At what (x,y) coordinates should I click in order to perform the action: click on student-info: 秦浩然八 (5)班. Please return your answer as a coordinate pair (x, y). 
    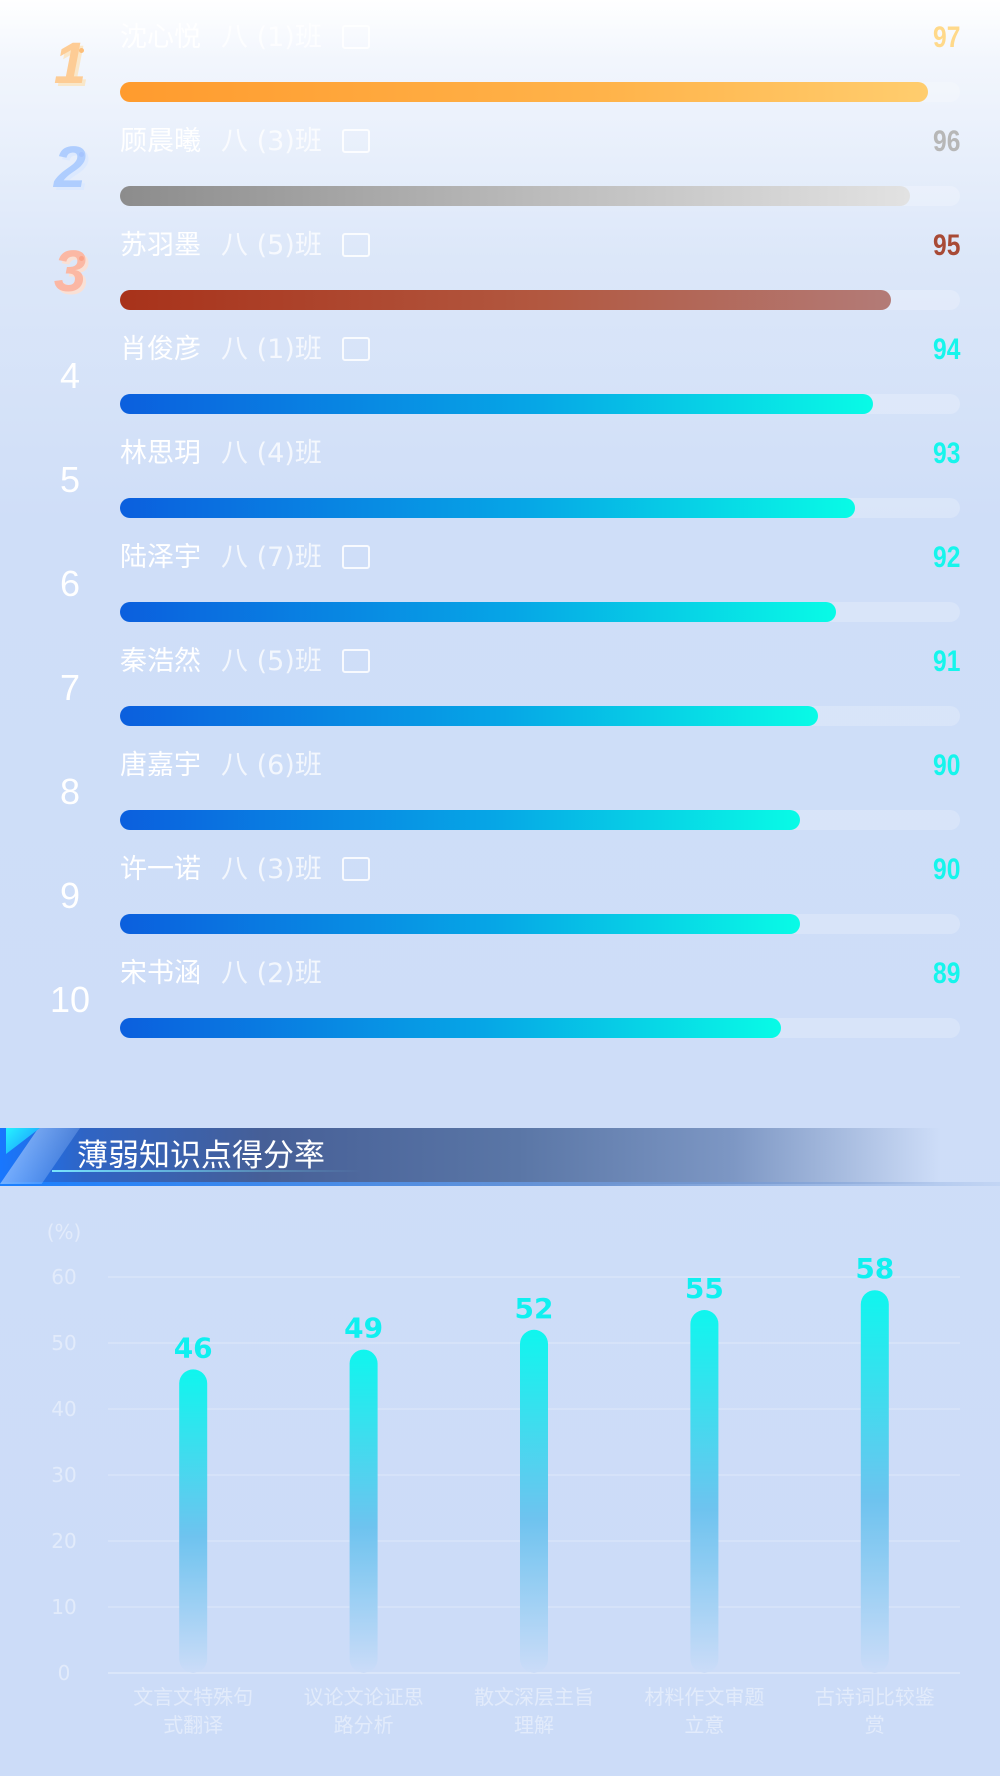
    Looking at the image, I should click on (245, 662).